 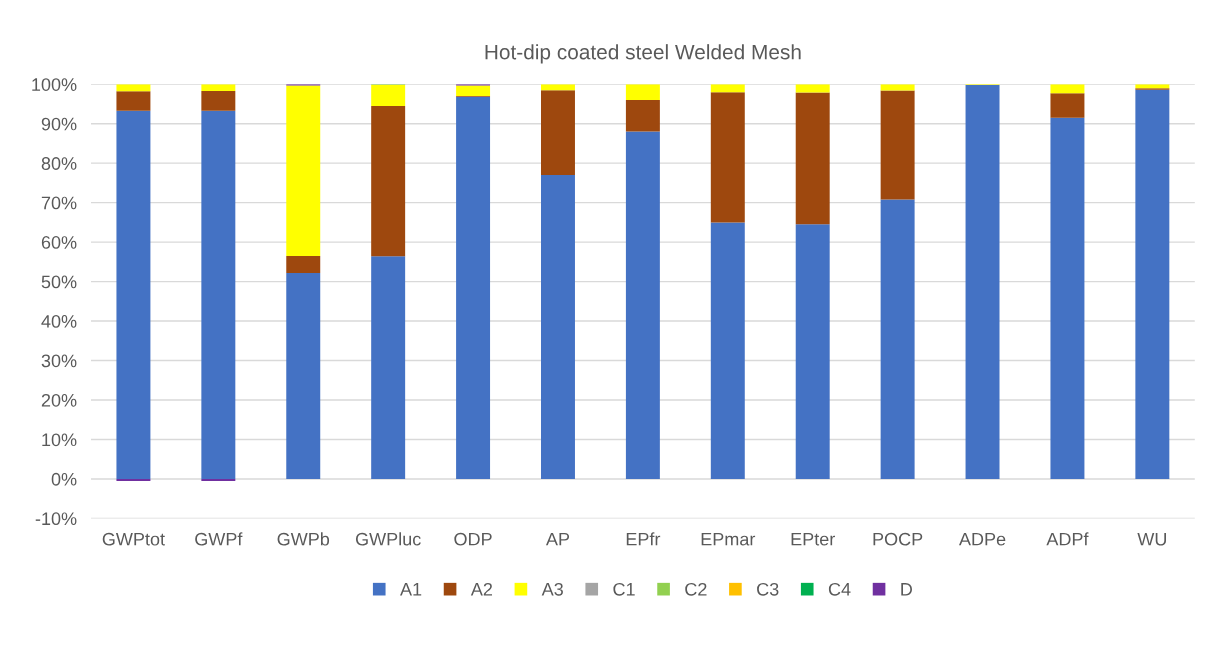 What do you see at coordinates (557, 539) in the screenshot?
I see `x-tick-label: AP` at bounding box center [557, 539].